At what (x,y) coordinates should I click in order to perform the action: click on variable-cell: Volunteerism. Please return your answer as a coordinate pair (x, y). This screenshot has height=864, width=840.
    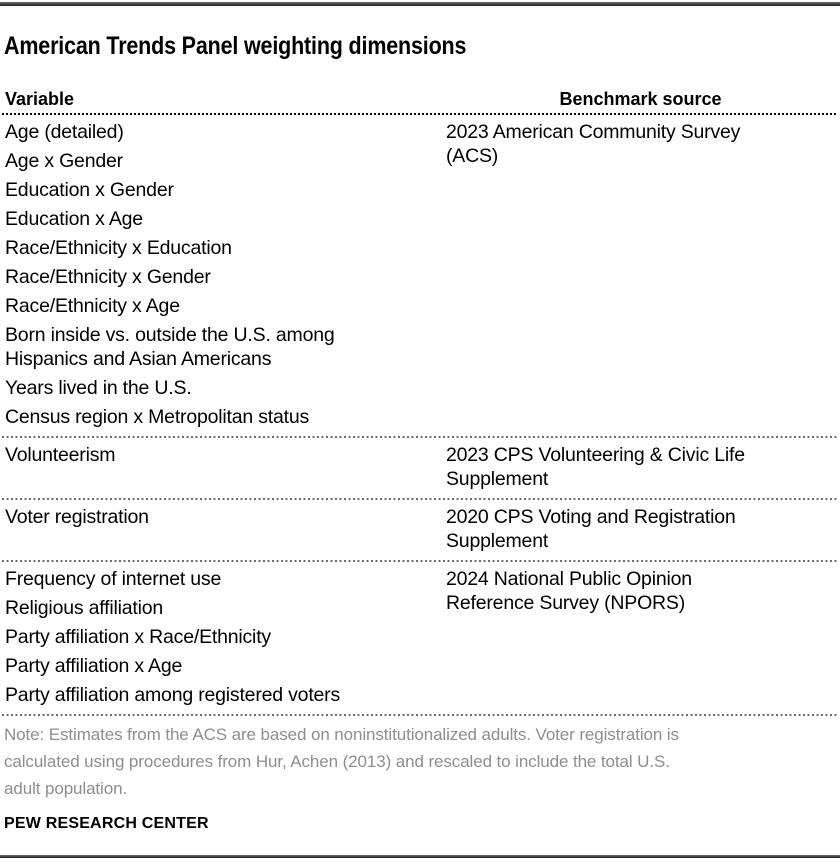
    Looking at the image, I should click on (222, 467).